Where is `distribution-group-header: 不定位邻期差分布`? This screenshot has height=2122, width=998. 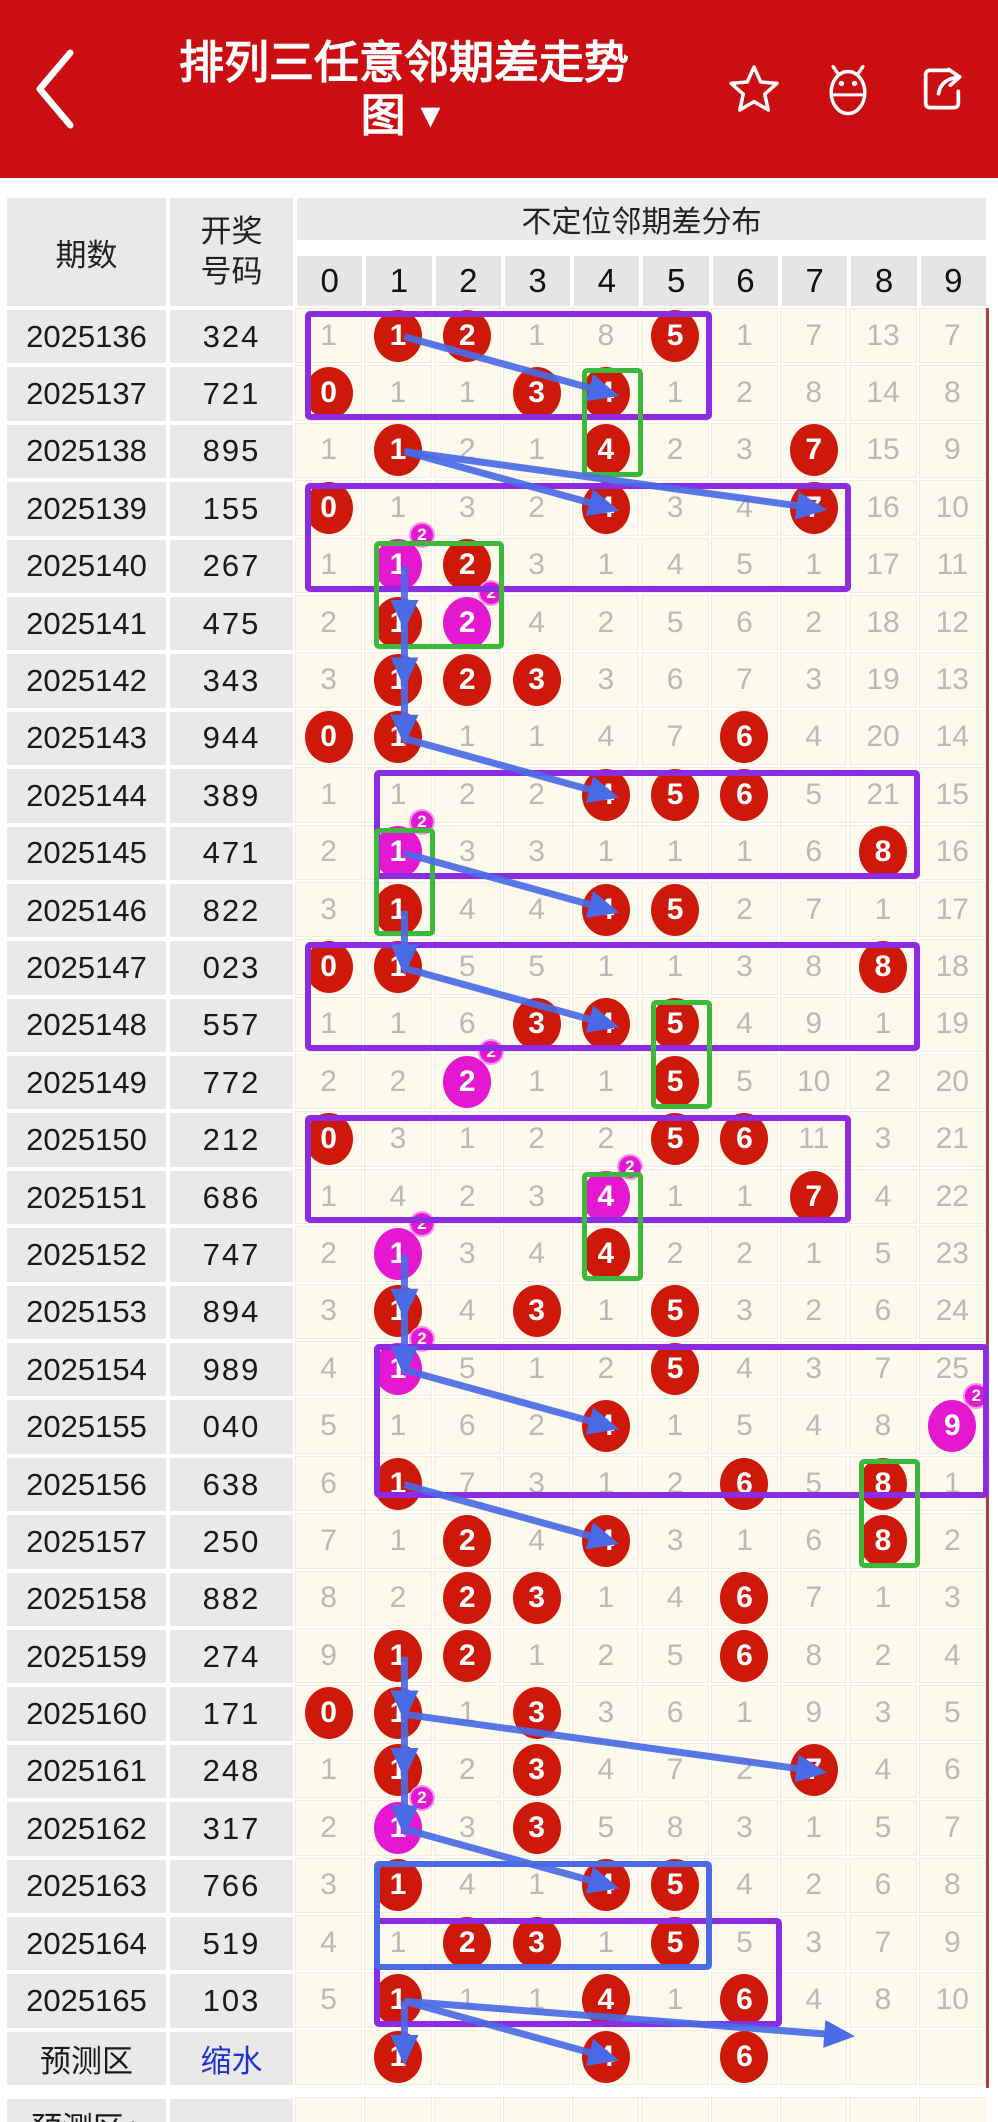 distribution-group-header: 不定位邻期差分布 is located at coordinates (641, 219).